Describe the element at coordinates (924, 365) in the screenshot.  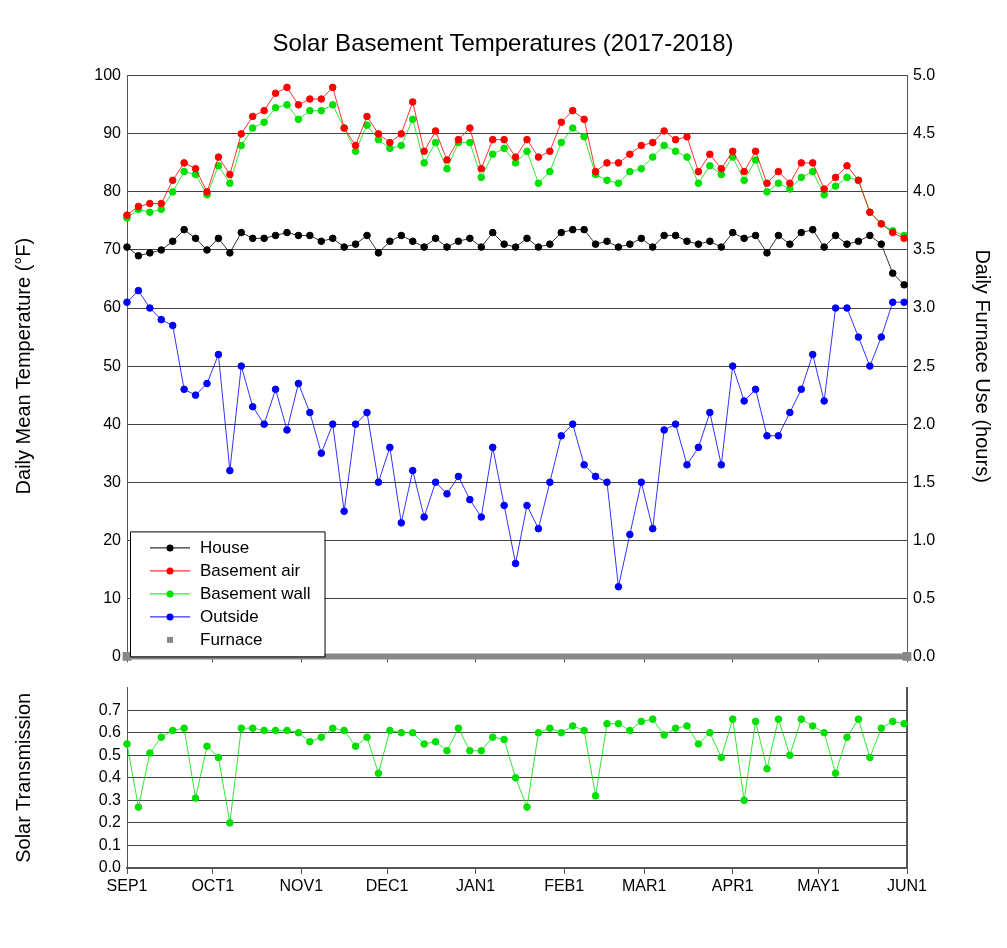
I see `y2-tick-label: 2.5` at that location.